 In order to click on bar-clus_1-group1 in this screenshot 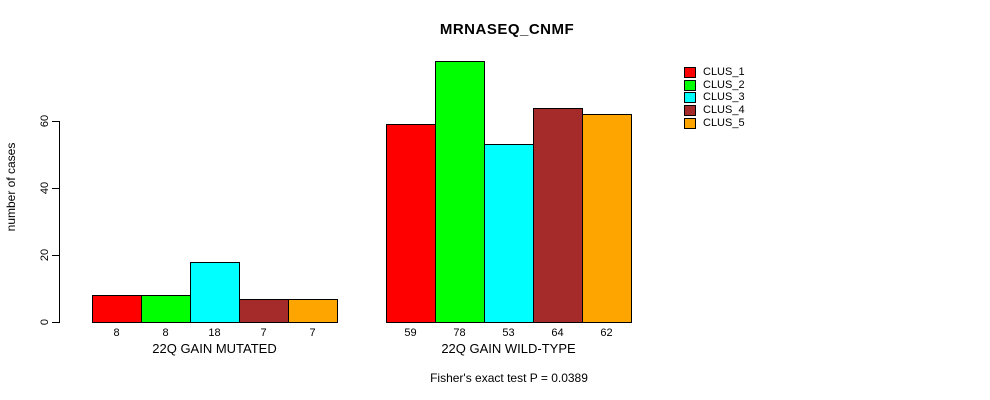, I will do `click(117, 309)`.